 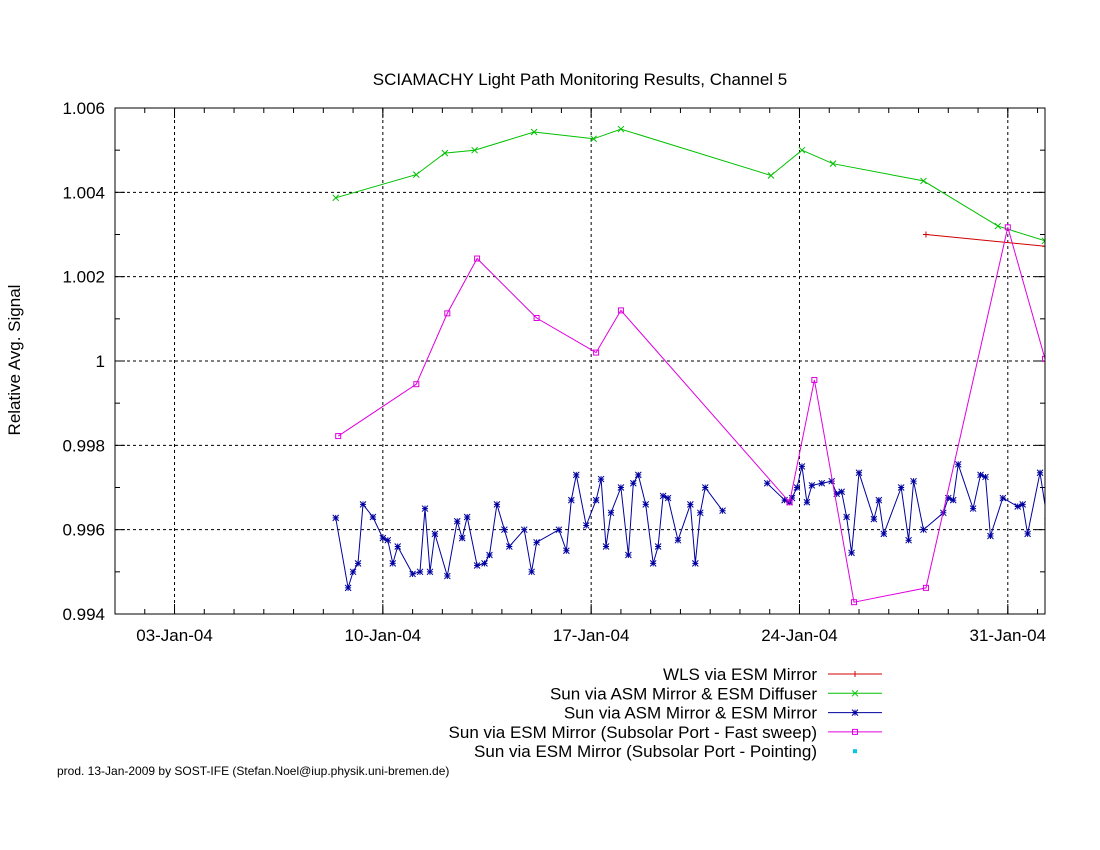 What do you see at coordinates (174, 635) in the screenshot?
I see `x-tick-label: 03-Jan-04` at bounding box center [174, 635].